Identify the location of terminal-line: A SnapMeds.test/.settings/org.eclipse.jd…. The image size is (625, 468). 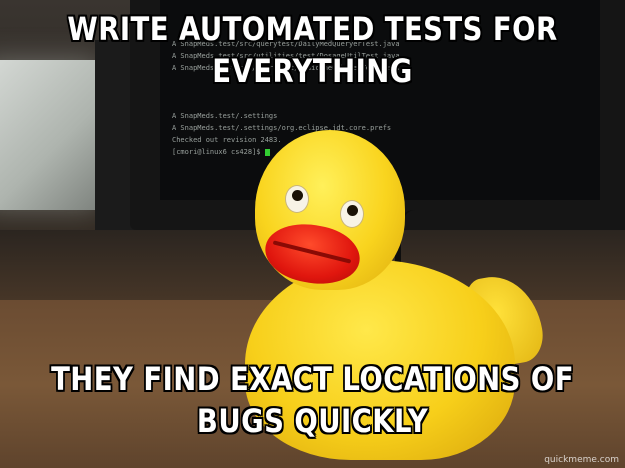
(282, 128).